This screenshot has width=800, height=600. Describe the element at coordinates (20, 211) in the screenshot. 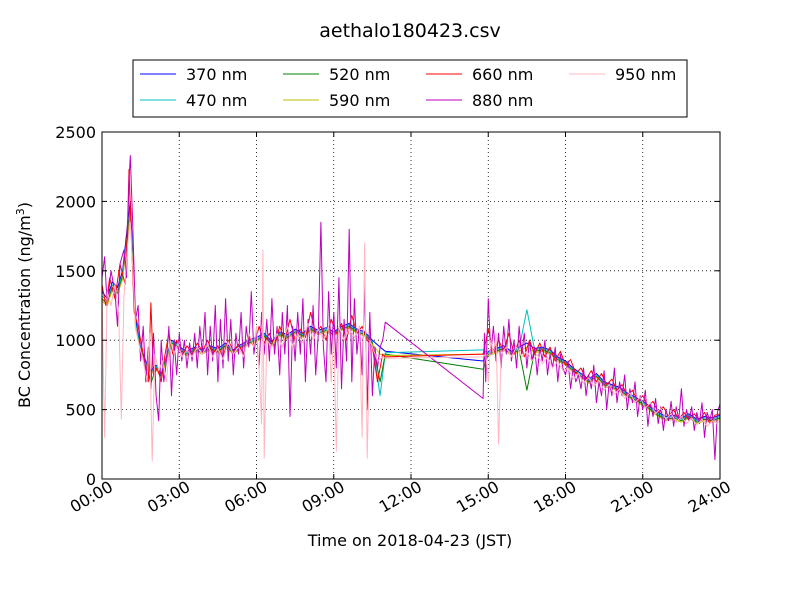

I see `y-axis-label-superscript: 3` at that location.